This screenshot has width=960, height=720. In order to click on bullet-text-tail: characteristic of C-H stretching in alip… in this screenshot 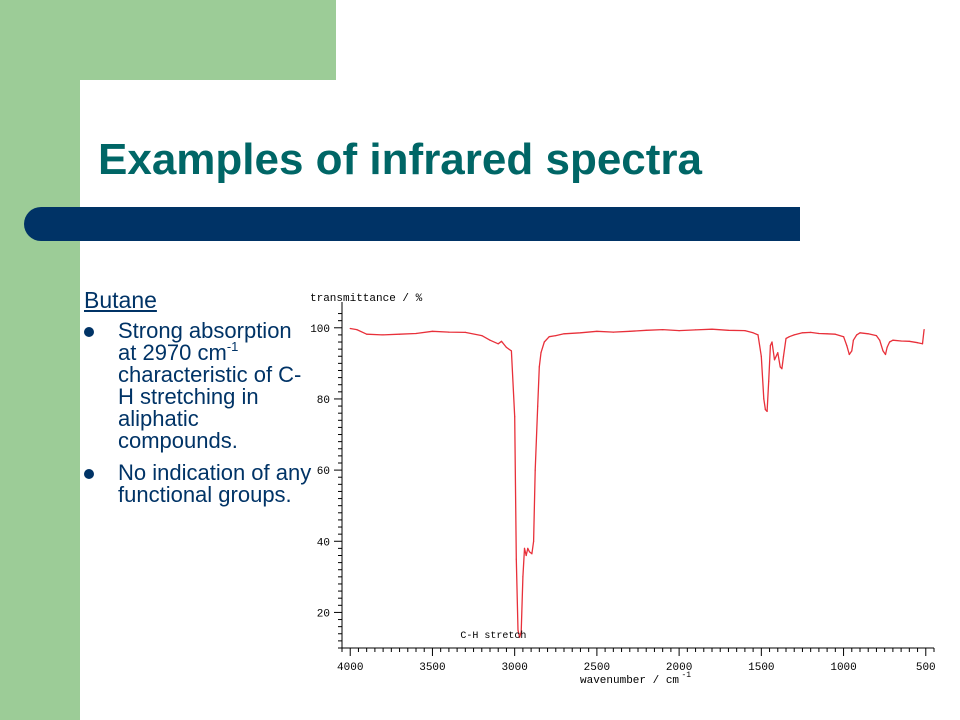, I will do `click(210, 407)`.